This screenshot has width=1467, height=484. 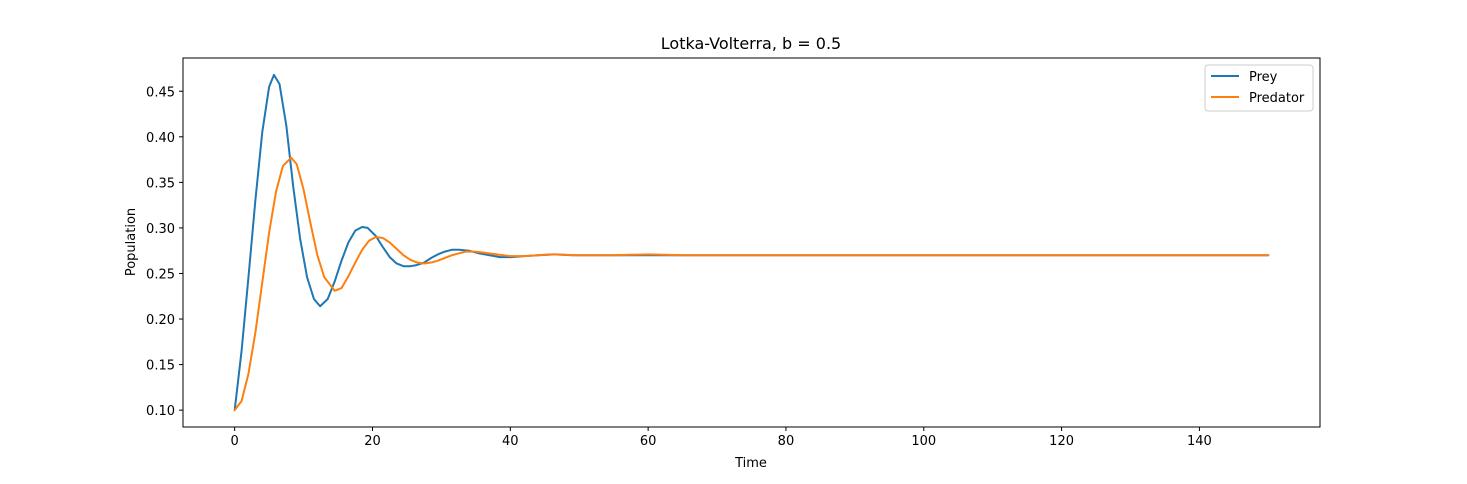 I want to click on x-tick-label: 40, so click(x=510, y=441).